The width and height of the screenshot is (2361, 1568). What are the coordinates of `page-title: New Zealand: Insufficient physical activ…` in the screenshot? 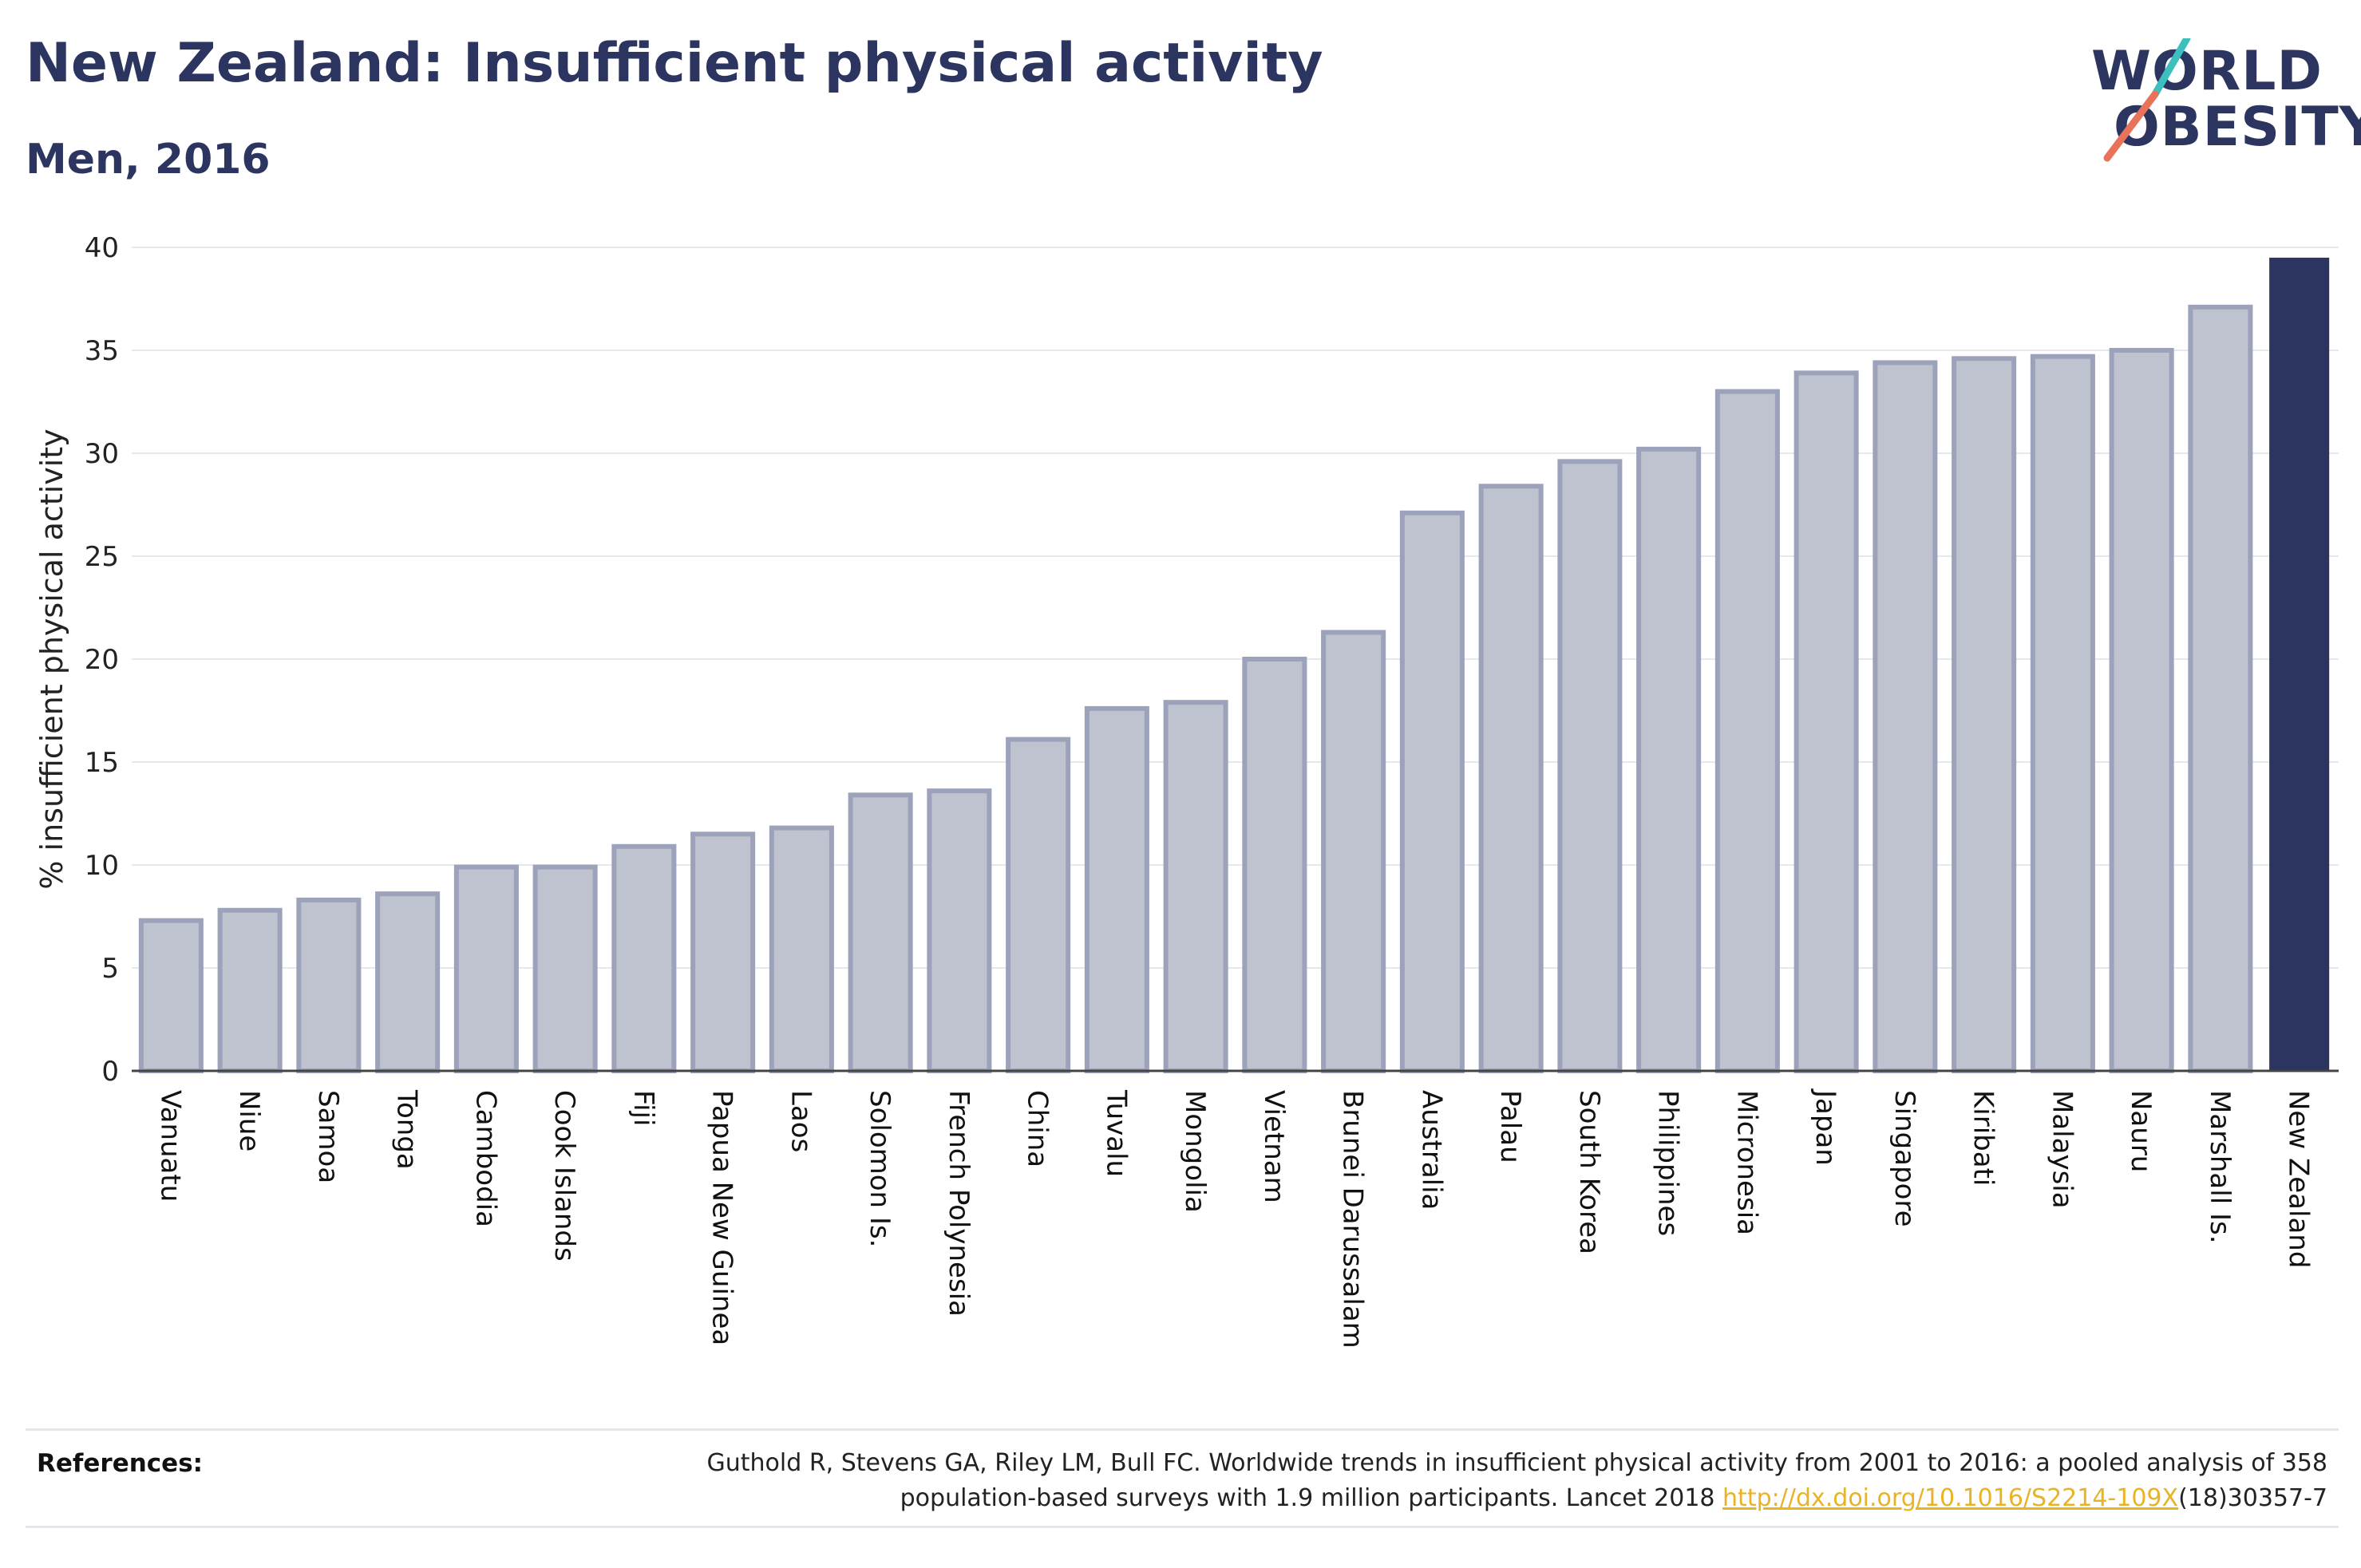 It's located at (674, 63).